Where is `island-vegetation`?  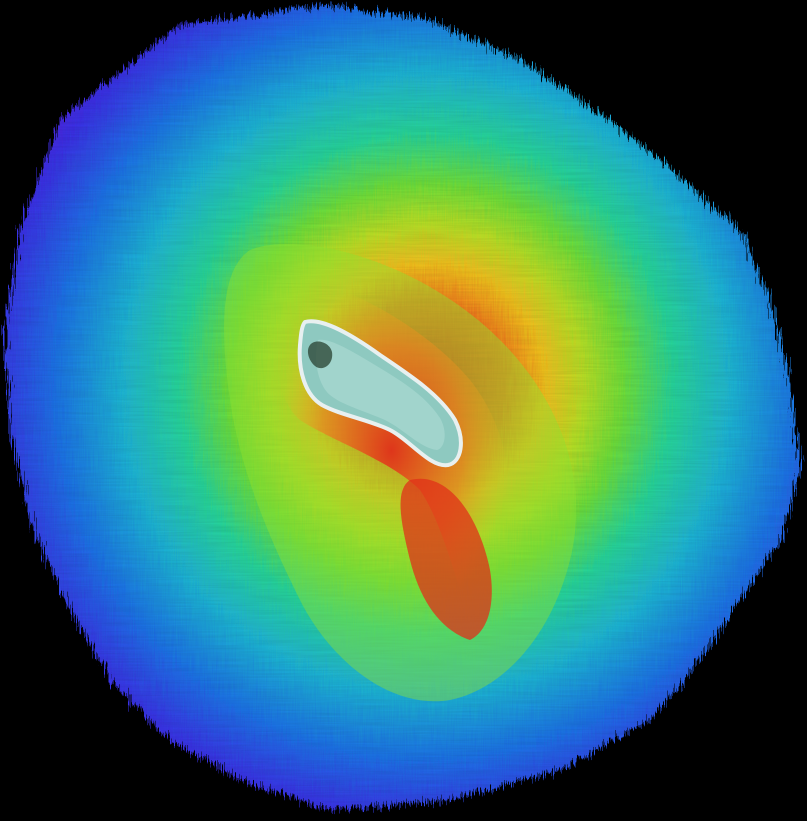 island-vegetation is located at coordinates (320, 355).